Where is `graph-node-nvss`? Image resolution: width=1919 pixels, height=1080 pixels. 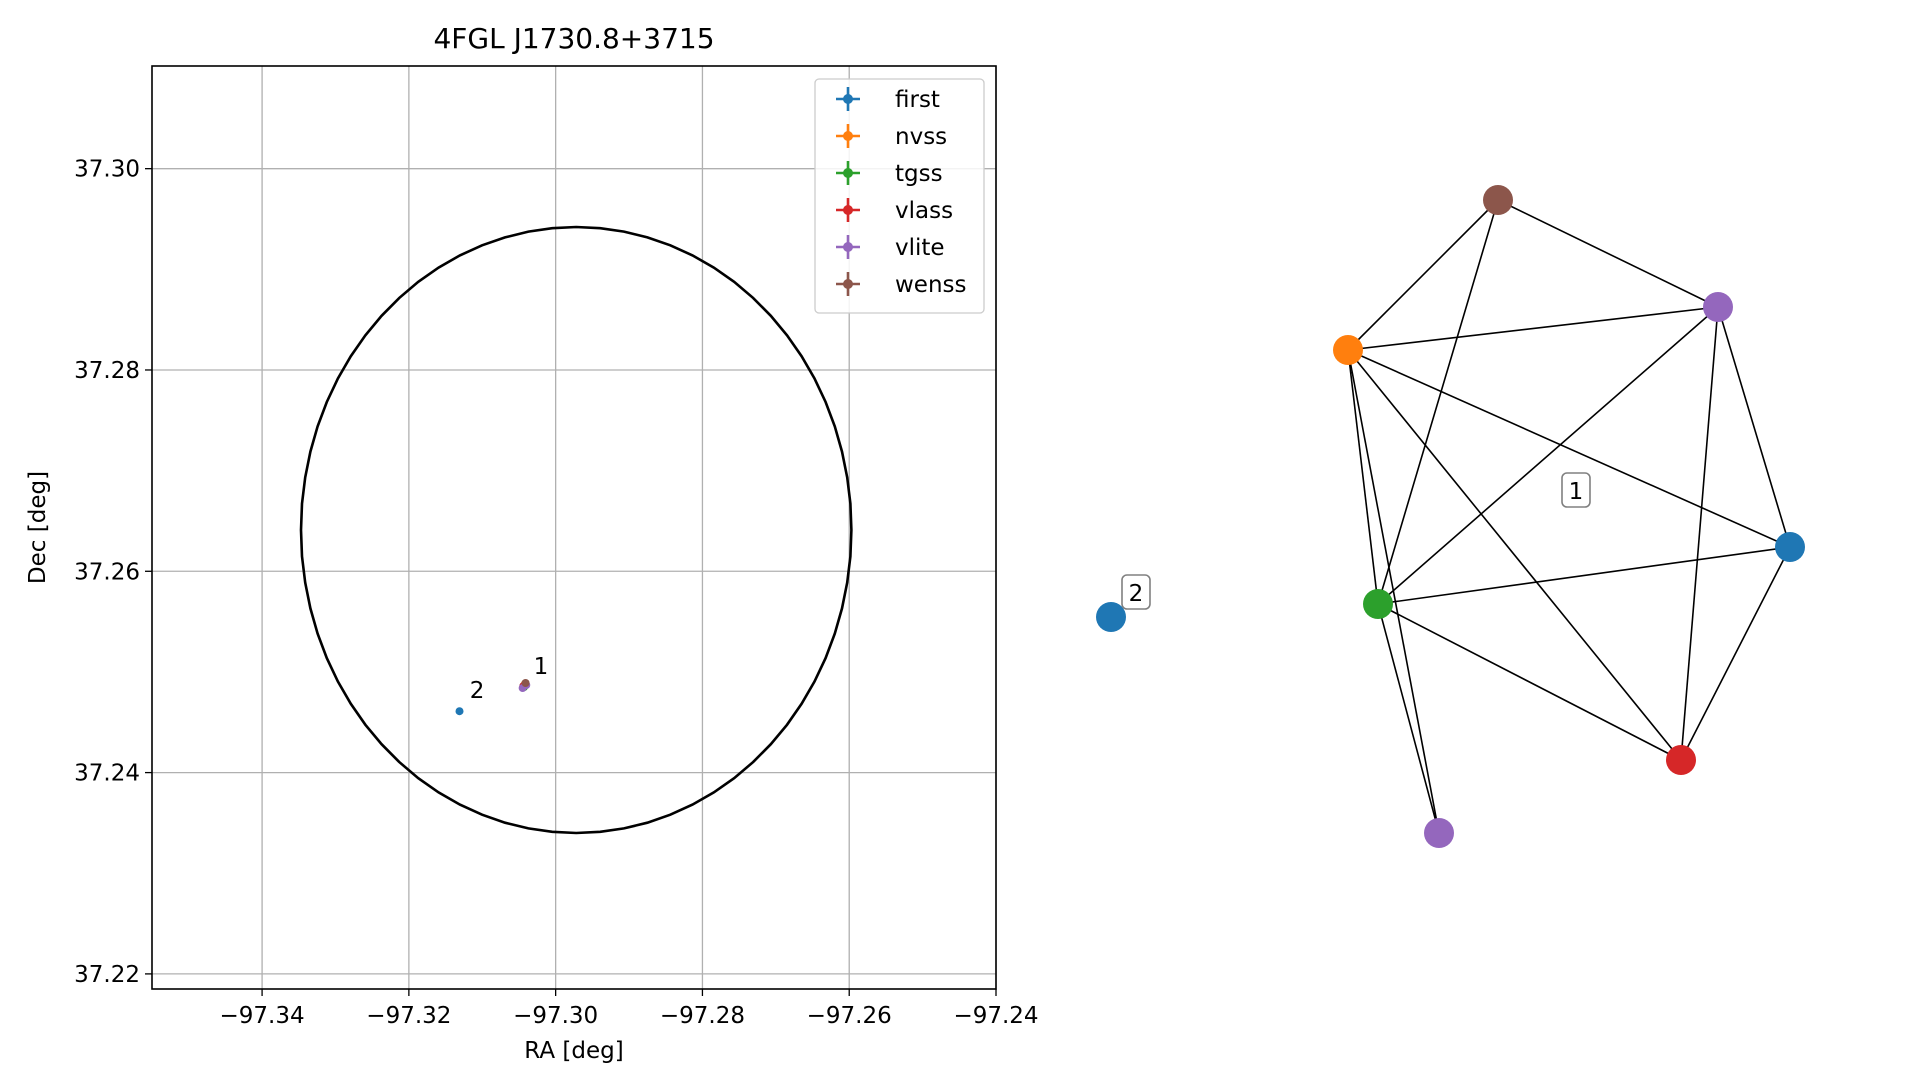
graph-node-nvss is located at coordinates (1348, 350).